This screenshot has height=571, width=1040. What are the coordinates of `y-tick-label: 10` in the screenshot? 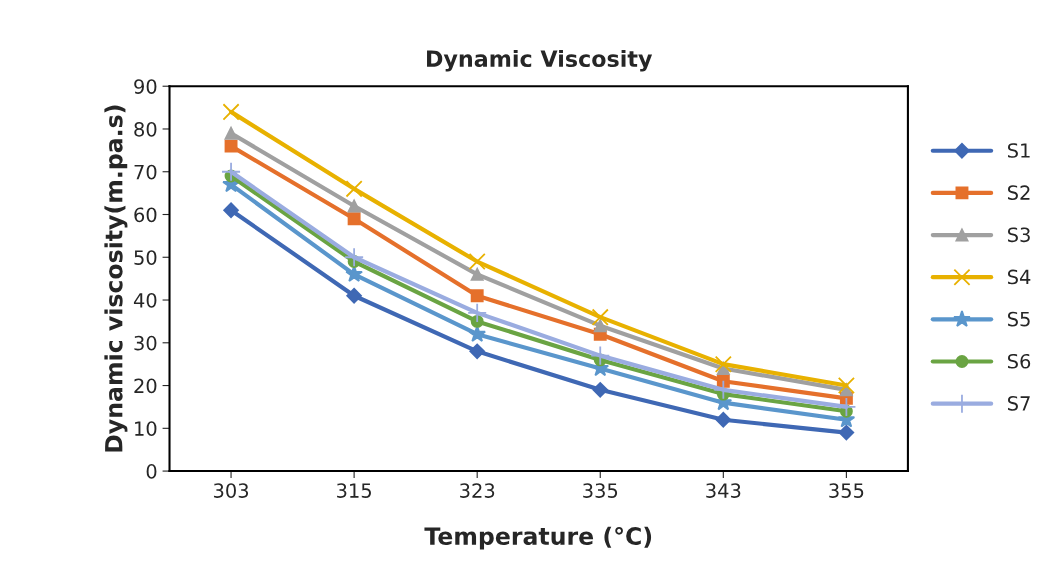 It's located at (146, 428).